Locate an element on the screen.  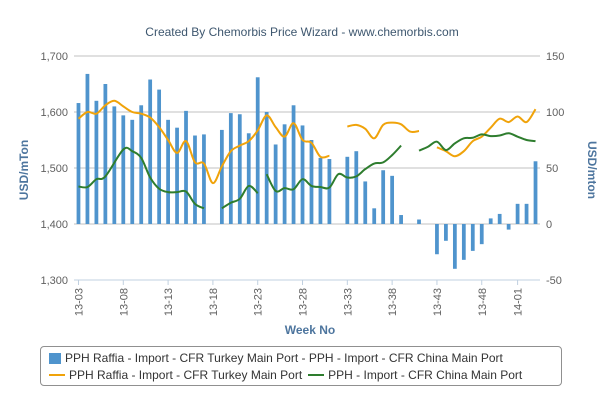
x-tick-label: 13-08 is located at coordinates (124, 302).